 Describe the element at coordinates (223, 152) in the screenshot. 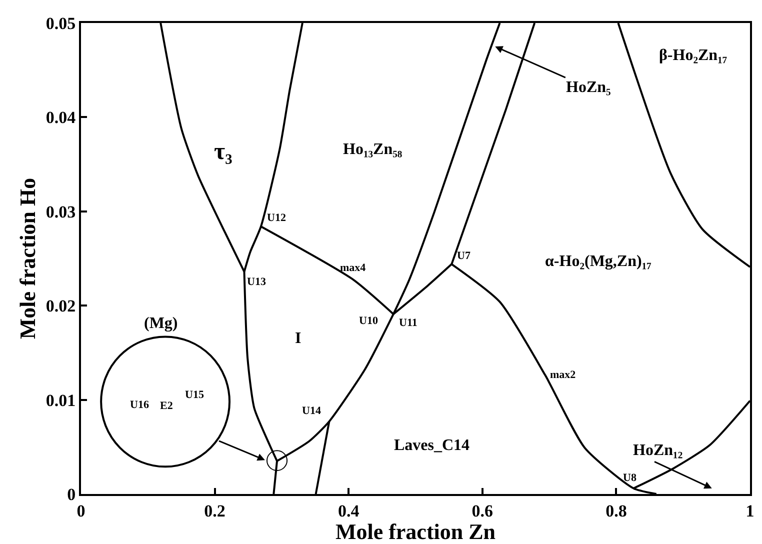

I see `annotation: τ₃` at that location.